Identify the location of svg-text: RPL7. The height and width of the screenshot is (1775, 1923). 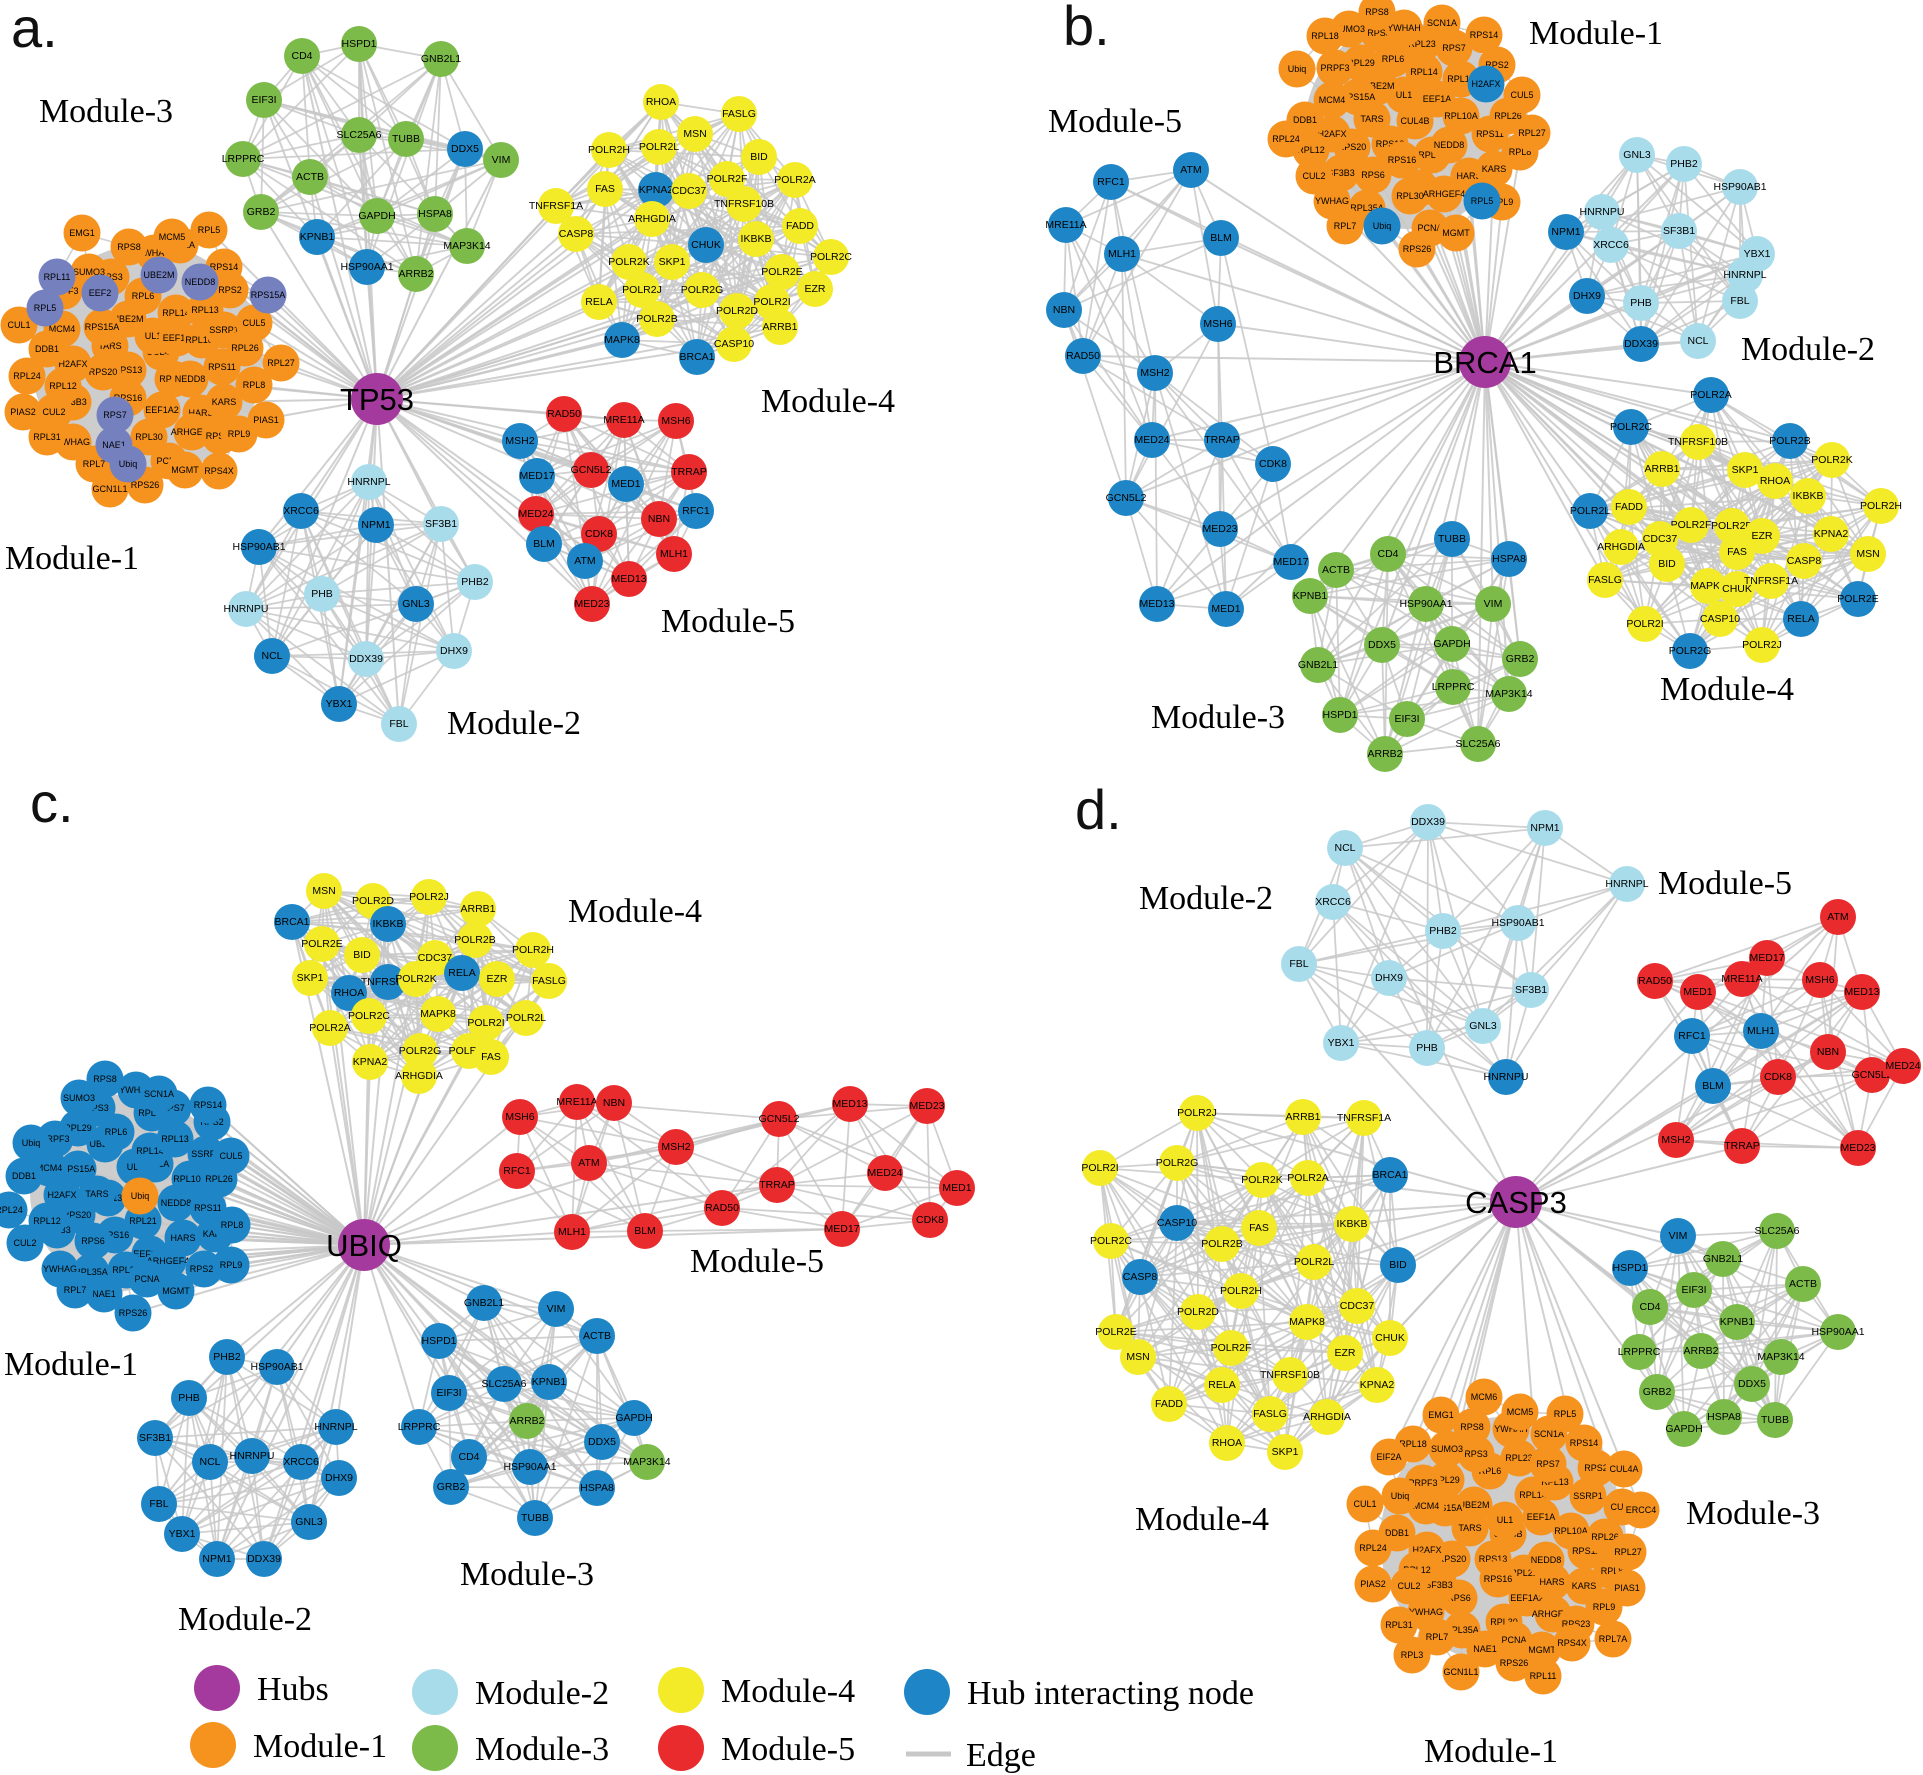
(1437, 1637).